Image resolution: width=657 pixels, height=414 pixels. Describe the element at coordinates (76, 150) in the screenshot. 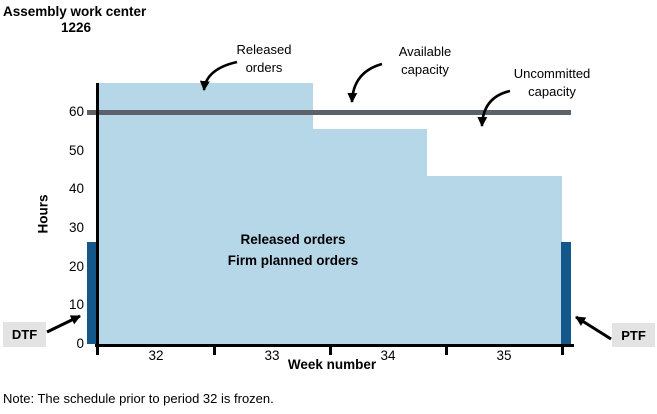

I see `y-tick-label-50: 50` at that location.